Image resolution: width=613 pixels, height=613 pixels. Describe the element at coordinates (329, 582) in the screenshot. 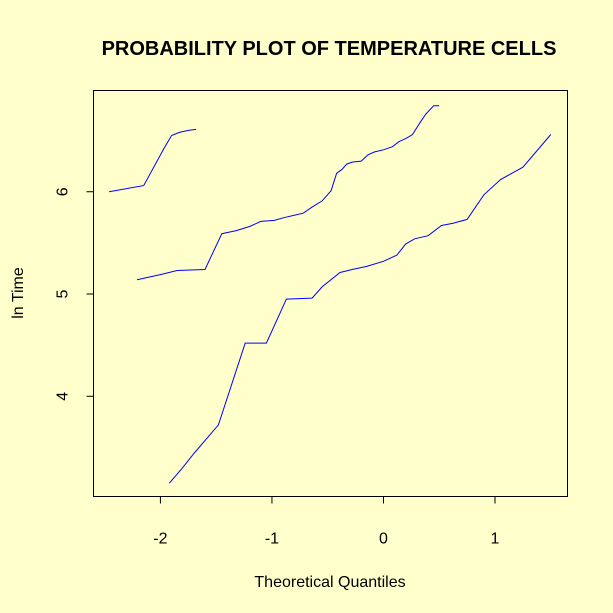

I see `x-axis-label: Theoretical Quantiles` at that location.